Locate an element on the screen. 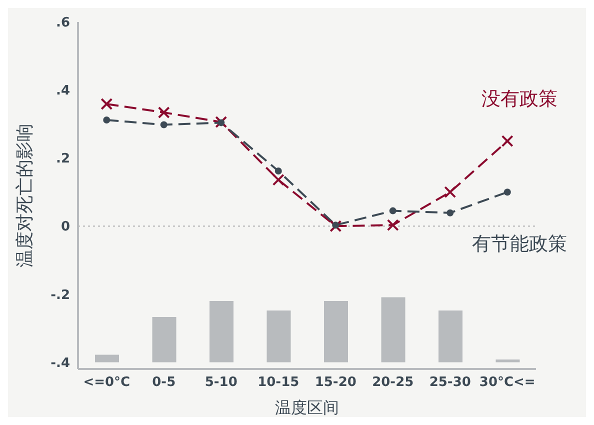 This screenshot has width=594, height=425. series-label: 没有政策 is located at coordinates (519, 99).